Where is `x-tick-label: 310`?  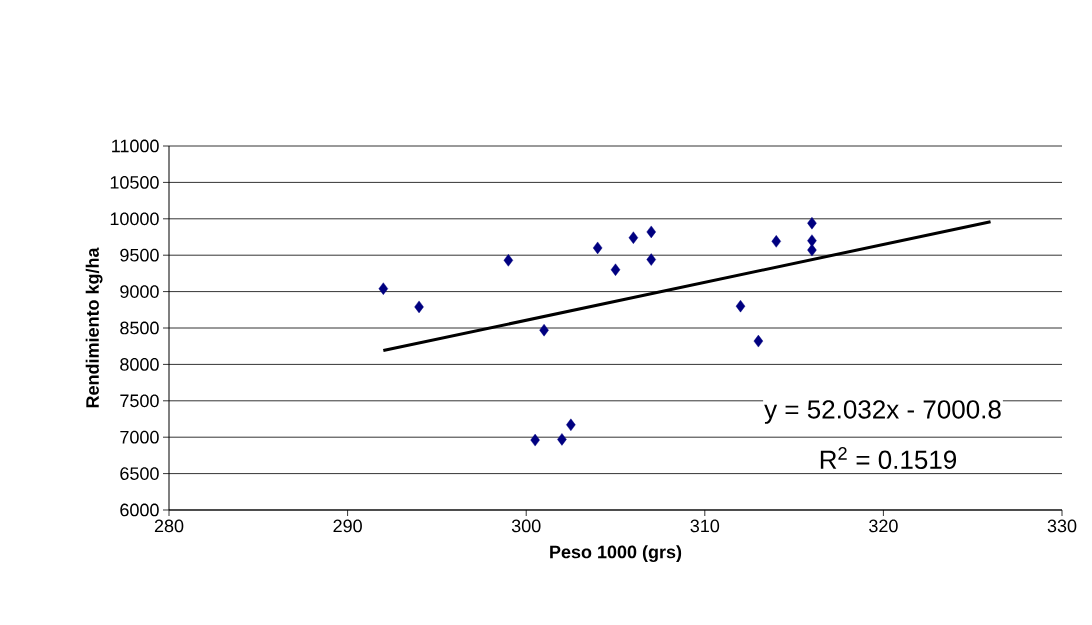 x-tick-label: 310 is located at coordinates (705, 526).